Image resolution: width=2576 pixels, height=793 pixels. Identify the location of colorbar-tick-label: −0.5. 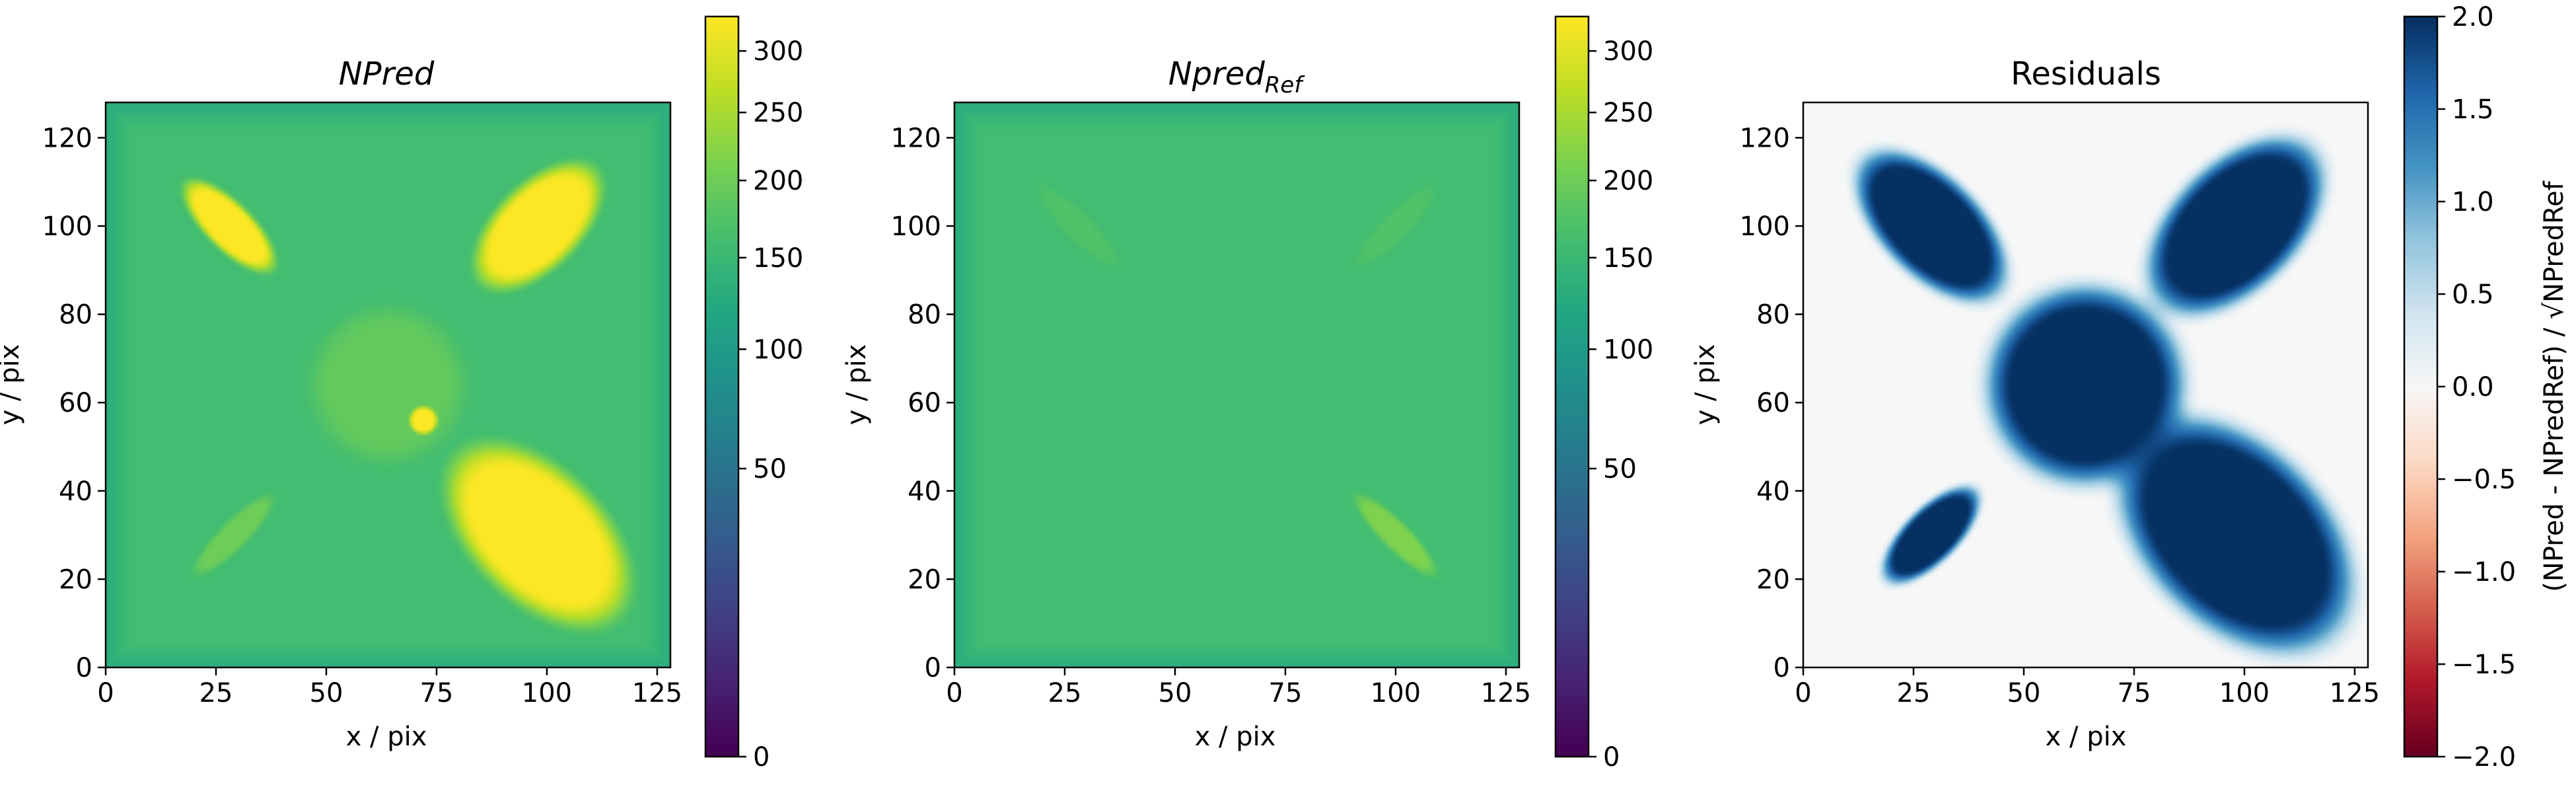
(2484, 480).